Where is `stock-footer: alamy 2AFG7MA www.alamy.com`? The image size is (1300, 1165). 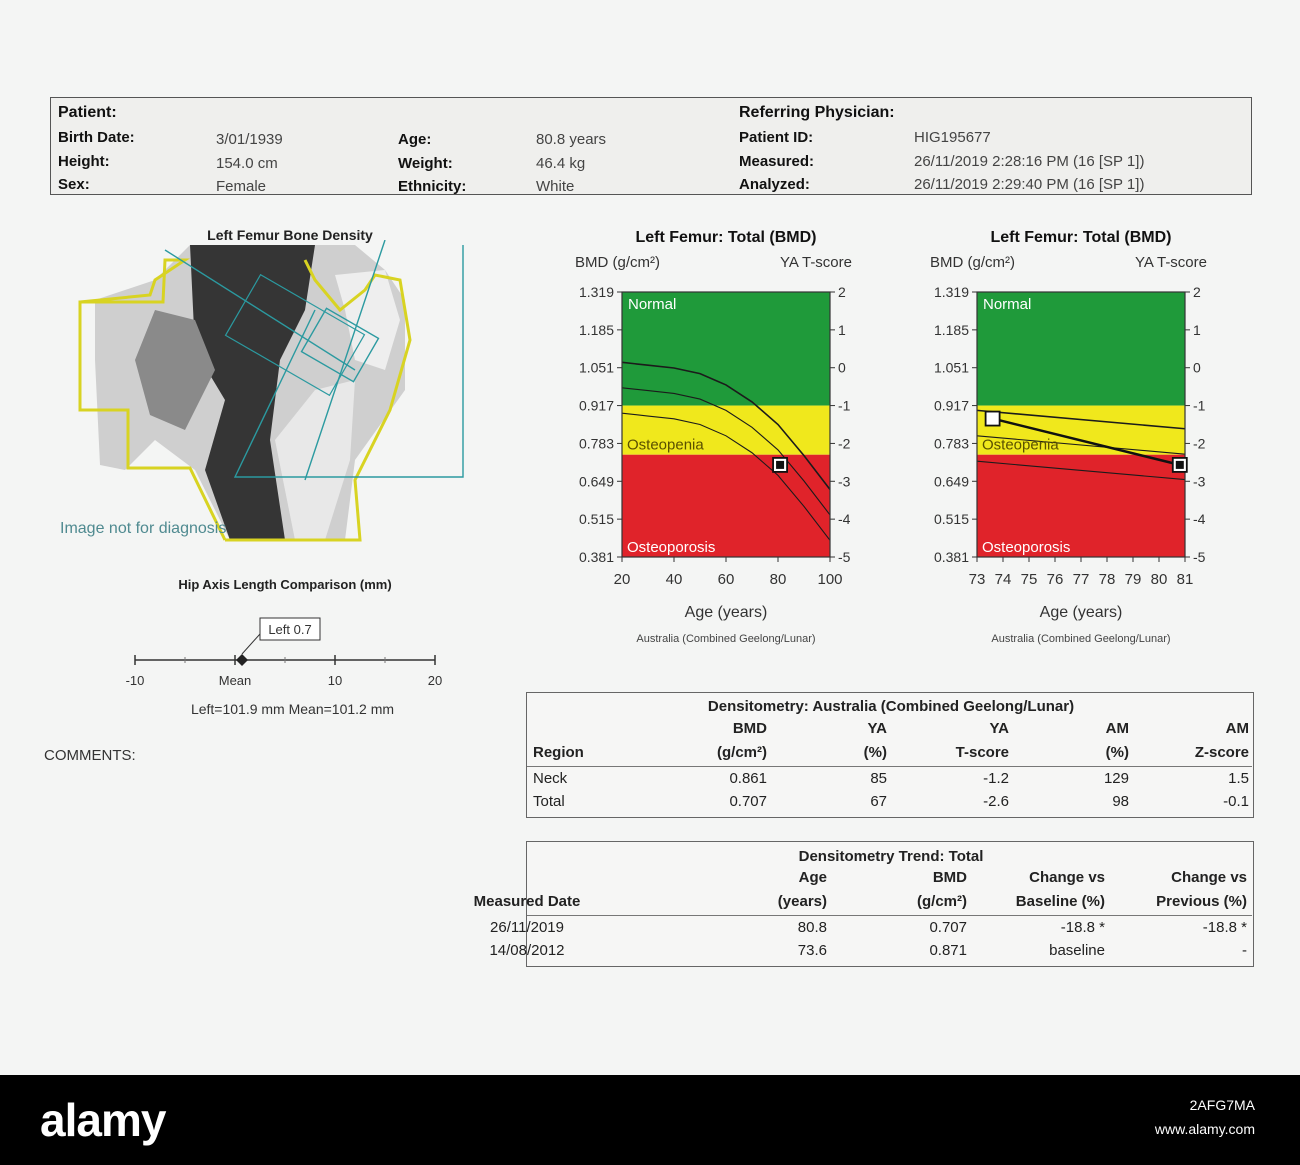 stock-footer: alamy 2AFG7MA www.alamy.com is located at coordinates (650, 1120).